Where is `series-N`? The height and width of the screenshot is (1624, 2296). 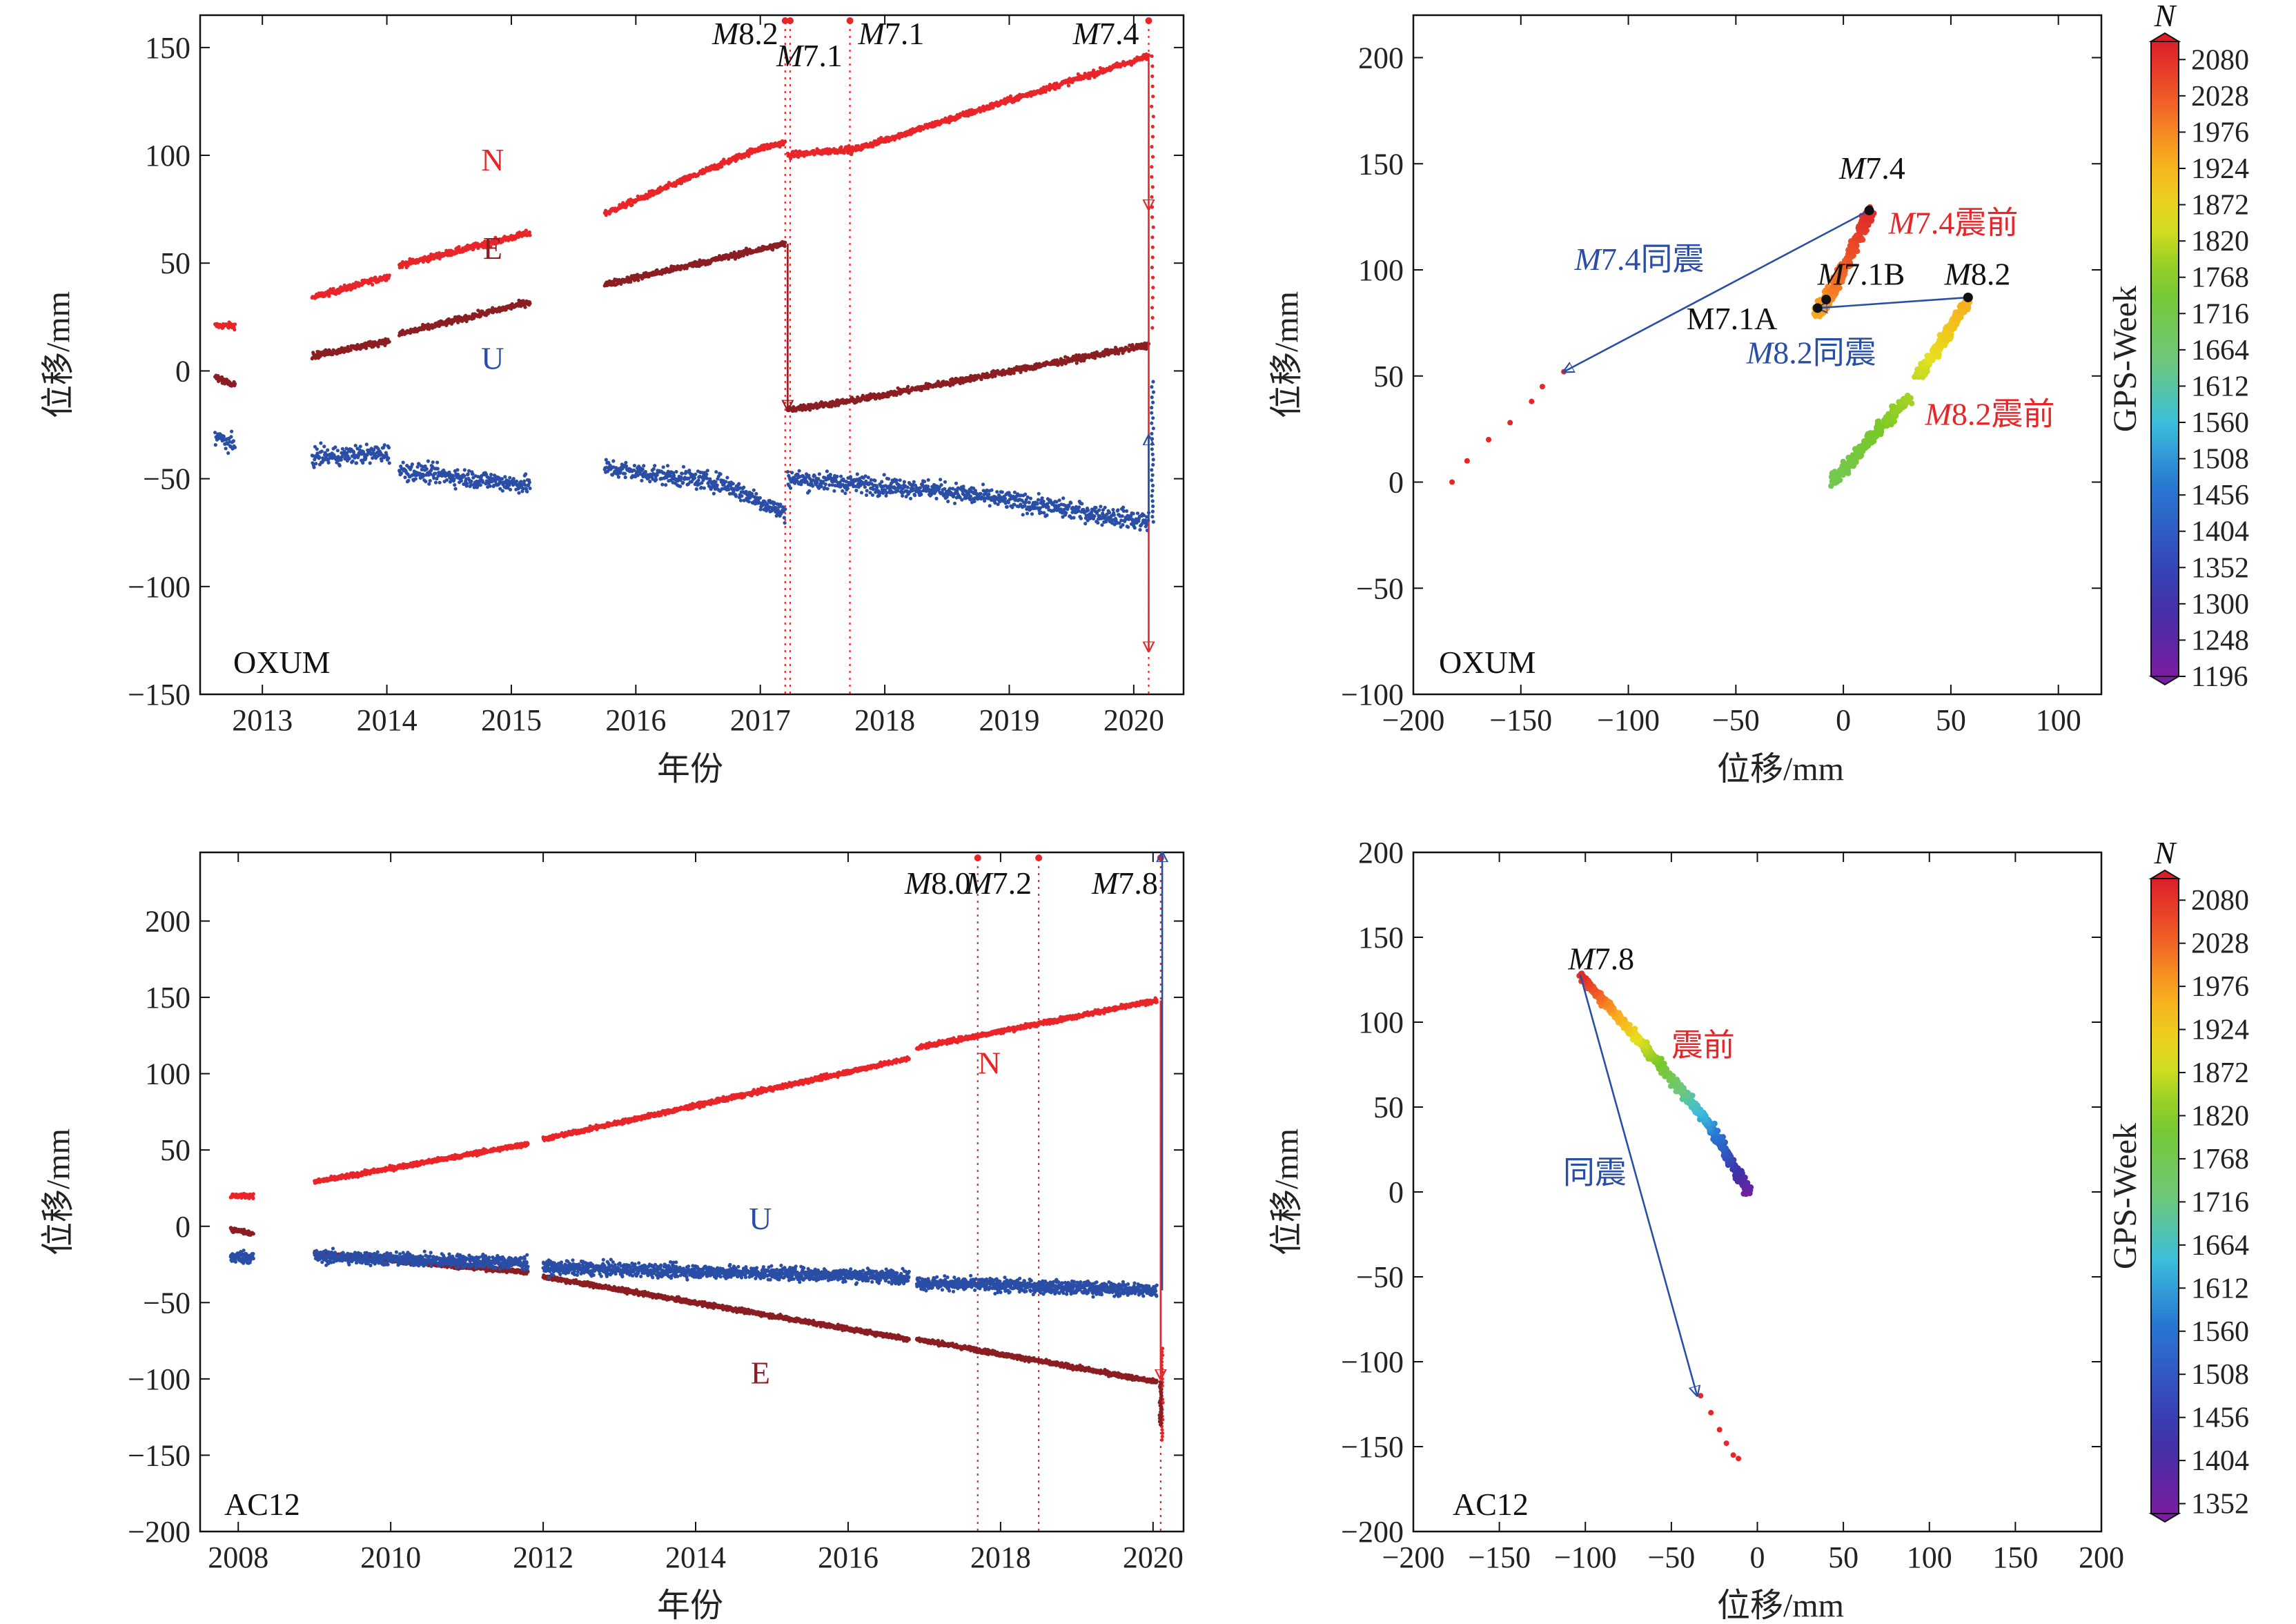 series-N is located at coordinates (682, 192).